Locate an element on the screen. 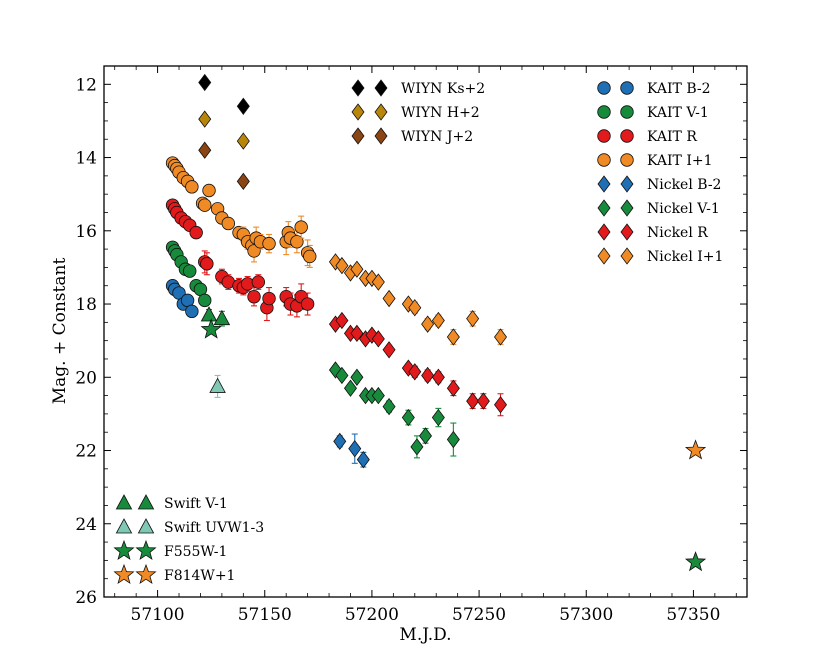 The height and width of the screenshot is (664, 830). legend-label: KAIT V-1 is located at coordinates (678, 113).